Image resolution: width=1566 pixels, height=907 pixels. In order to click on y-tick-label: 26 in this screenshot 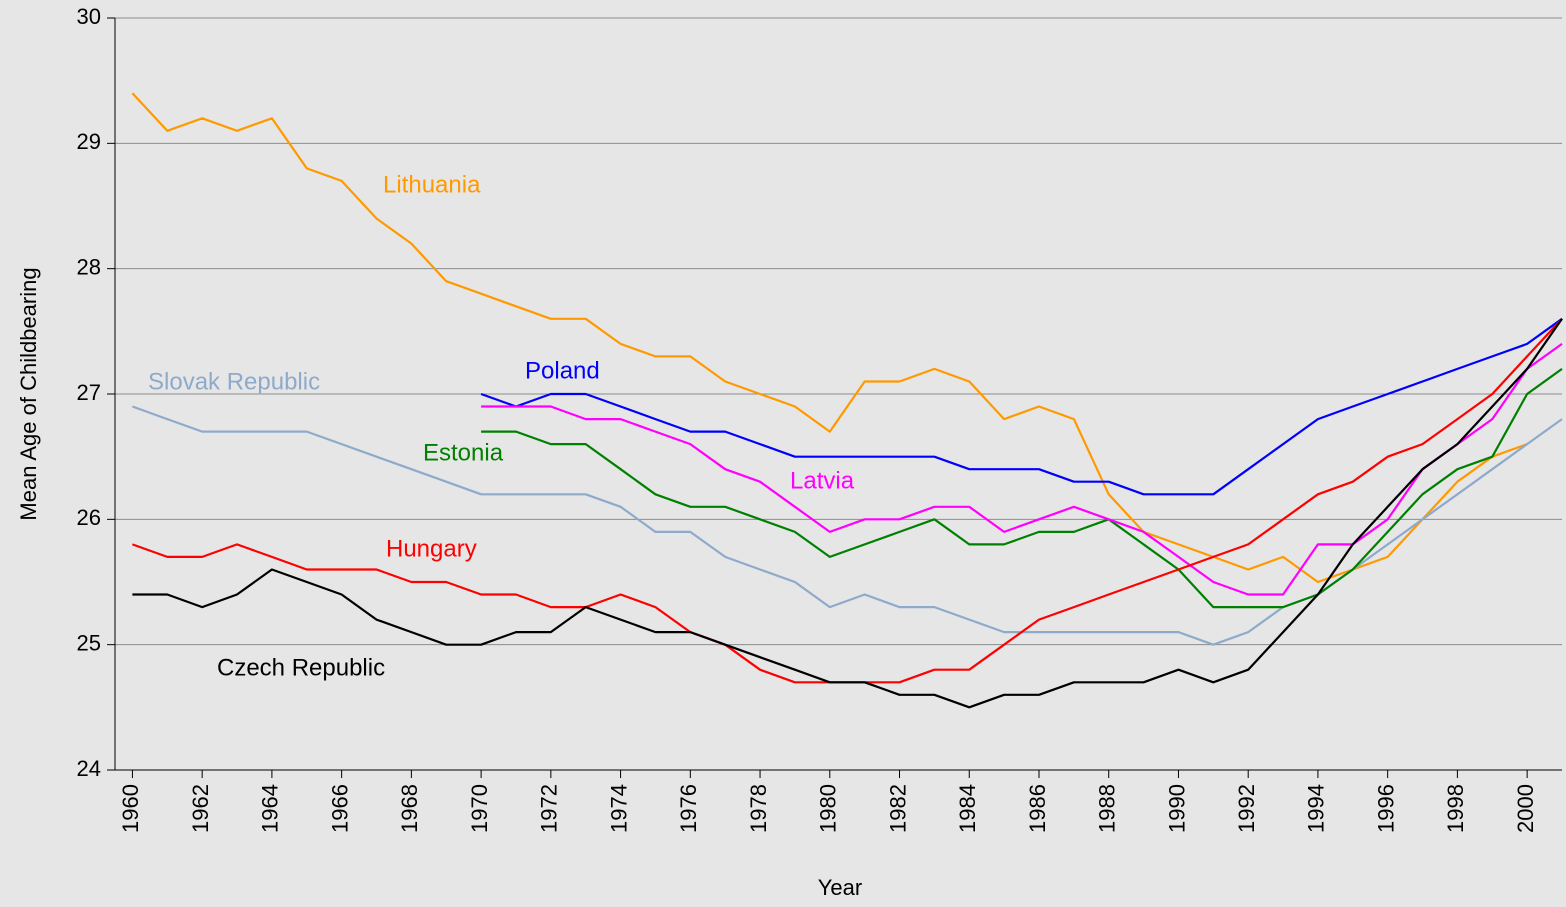, I will do `click(89, 517)`.